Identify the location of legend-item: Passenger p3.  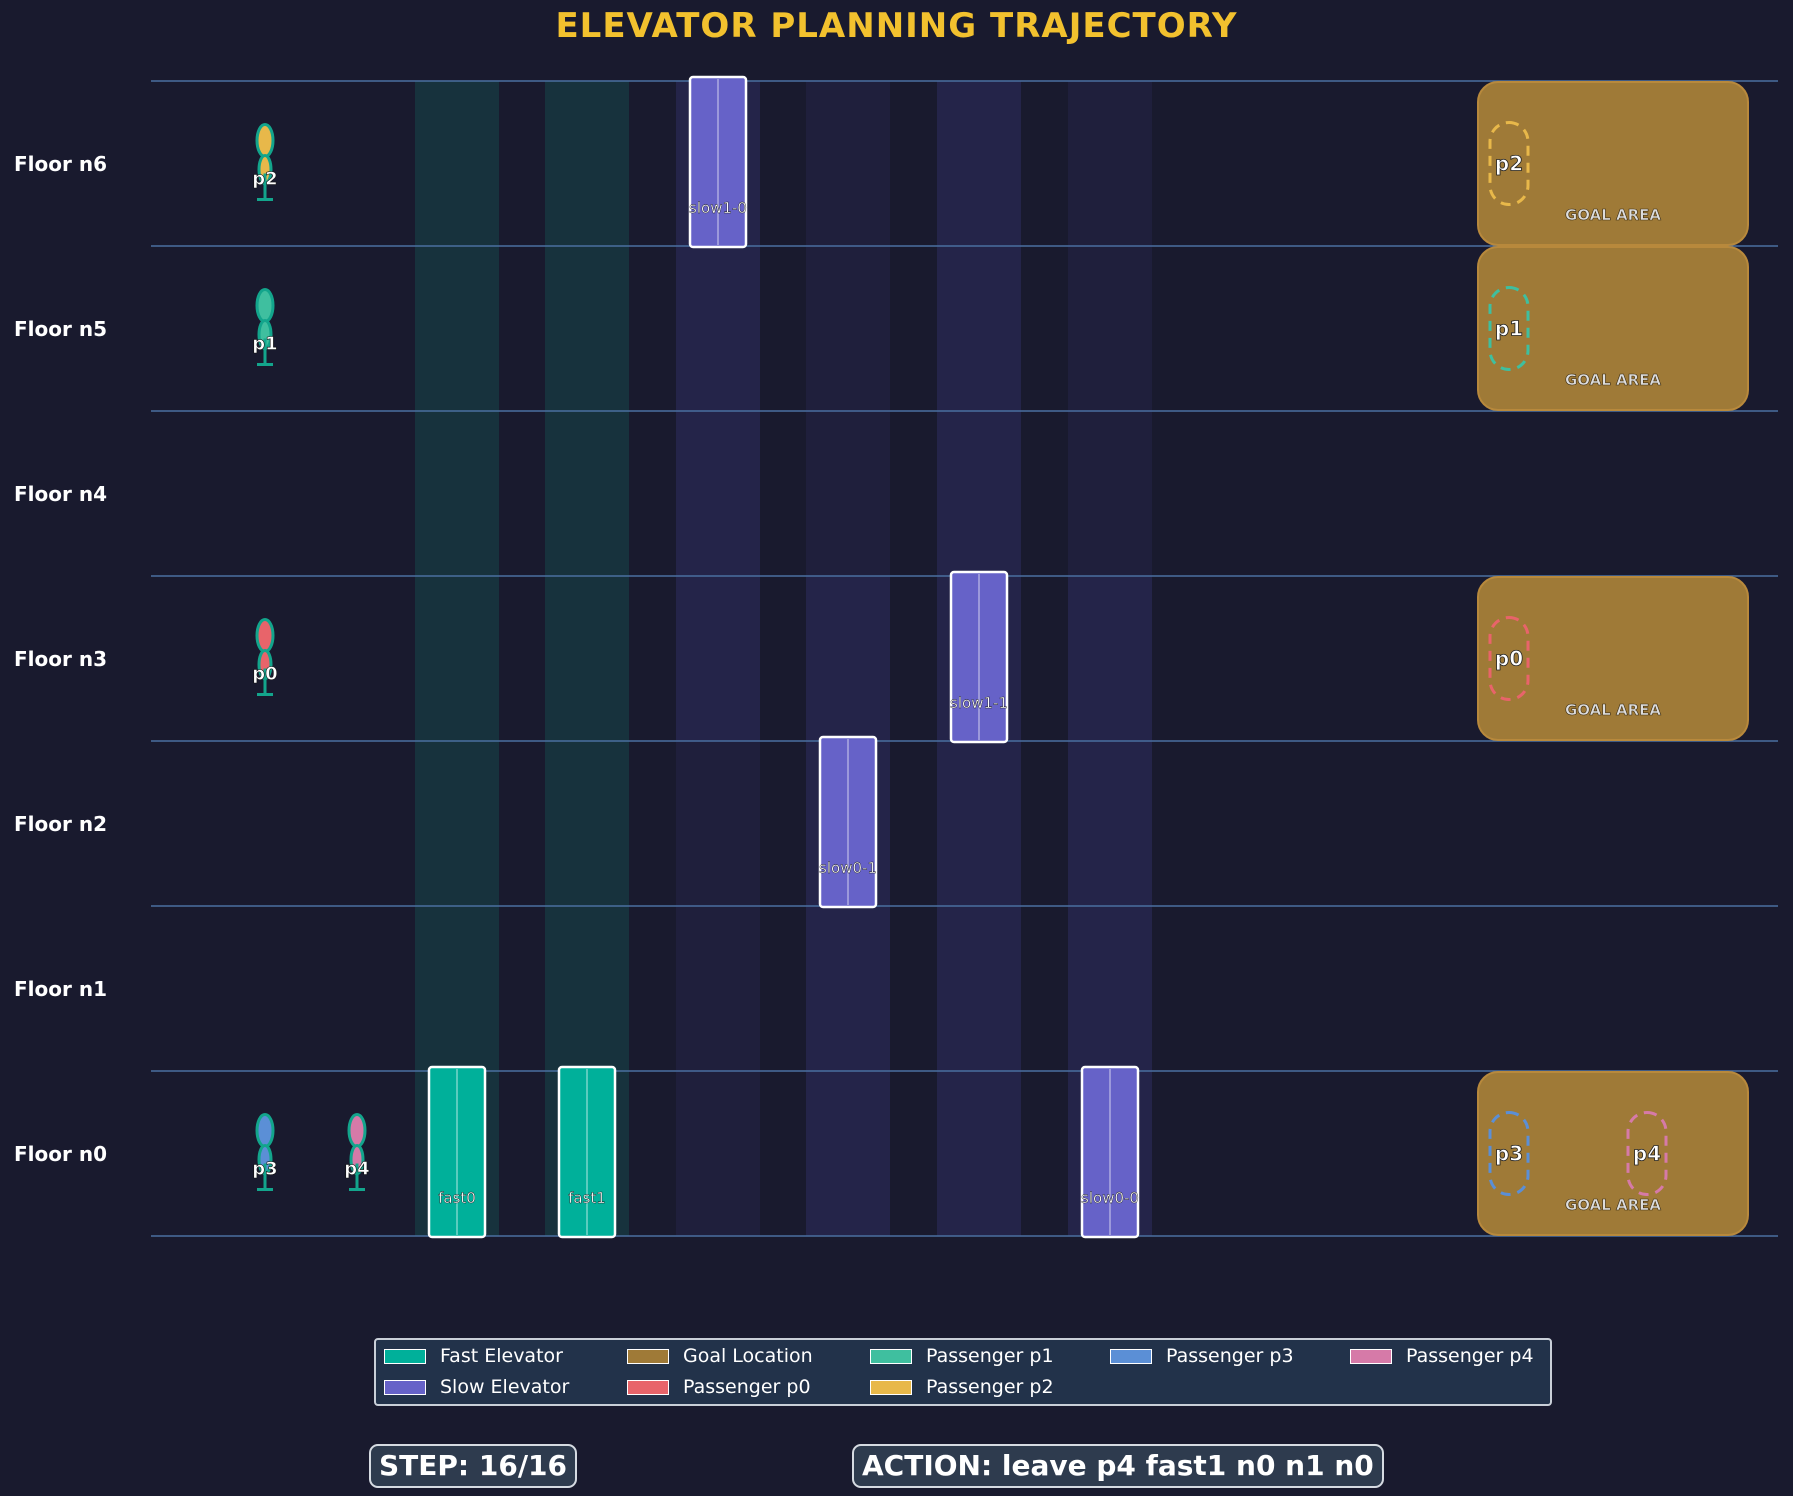
(1202, 1356).